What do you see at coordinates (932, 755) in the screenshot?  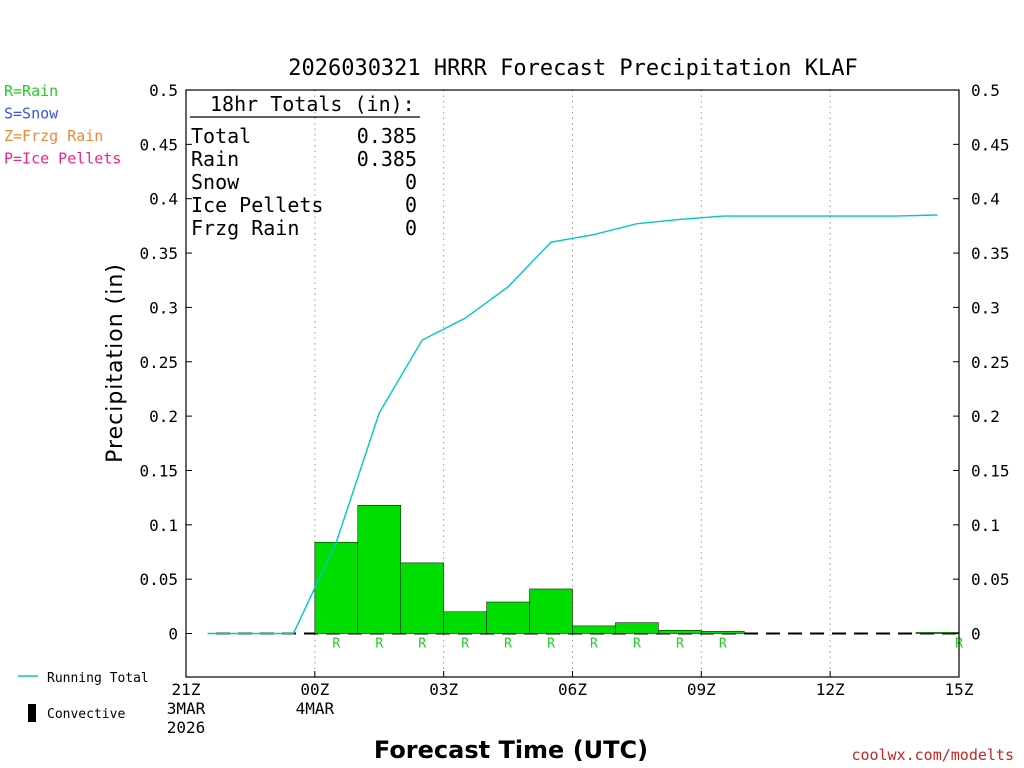 I see `credit-text: coolwx.com/modelts` at bounding box center [932, 755].